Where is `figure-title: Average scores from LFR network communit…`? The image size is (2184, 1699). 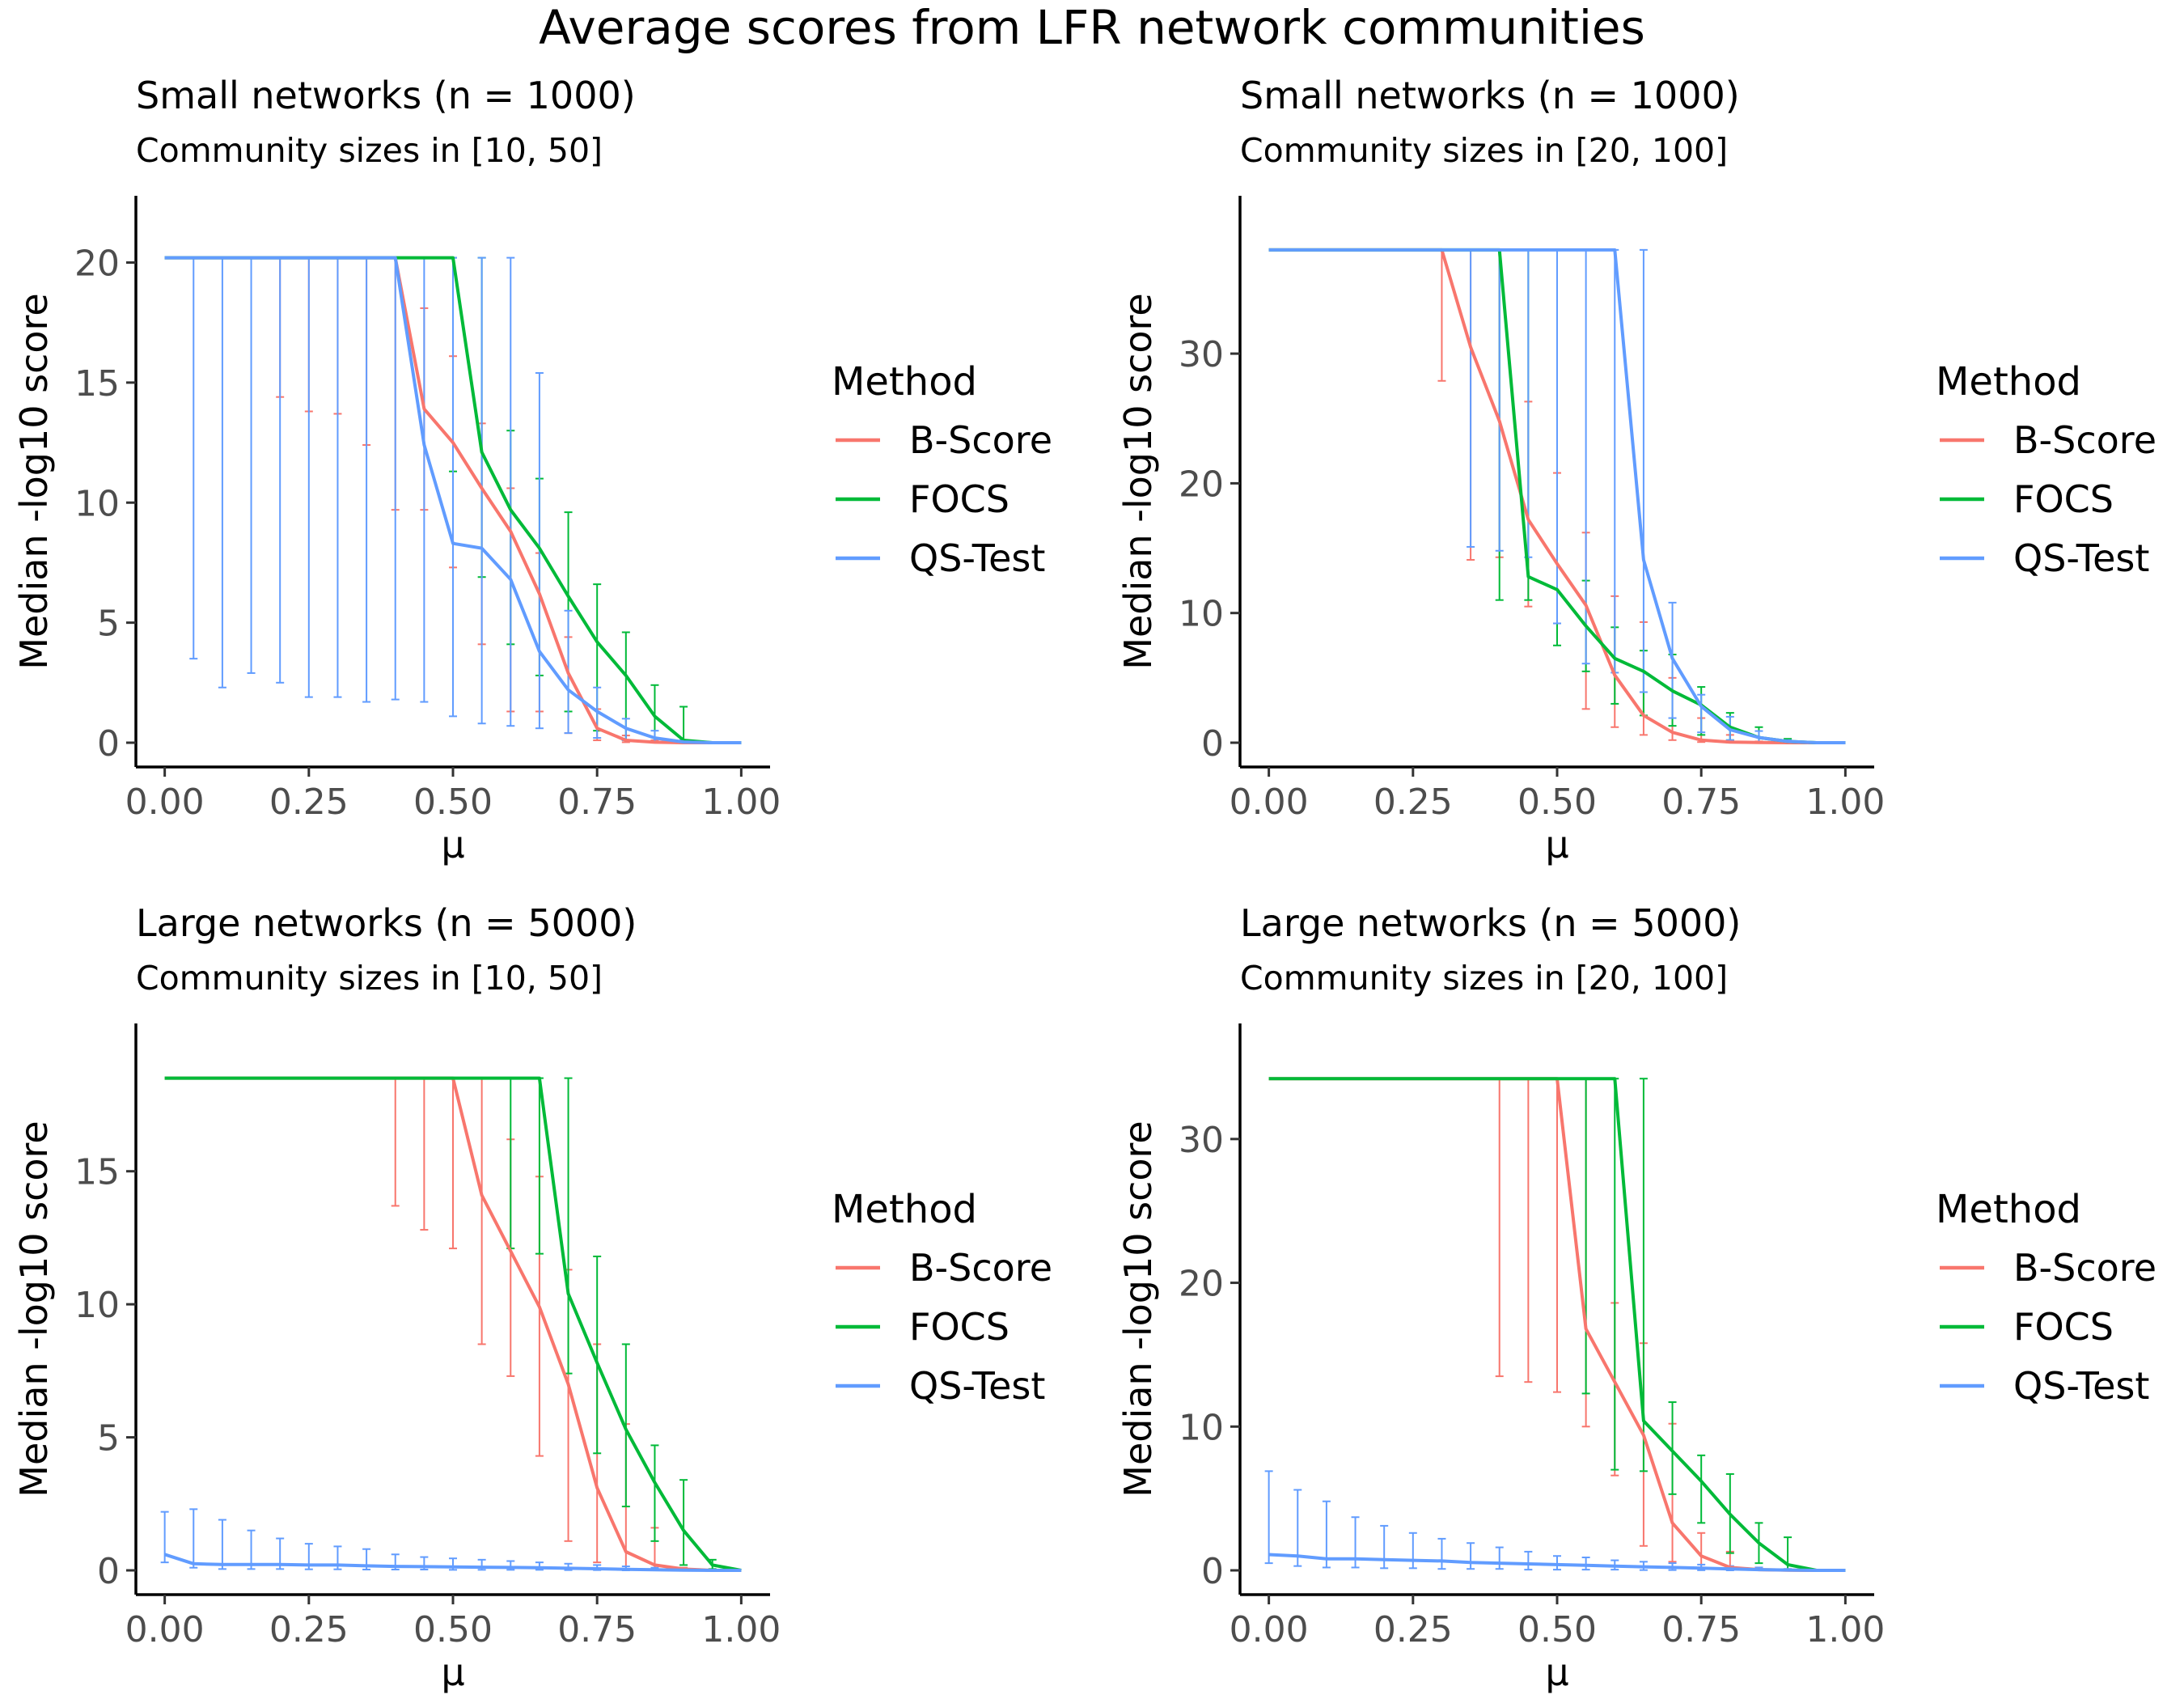 figure-title: Average scores from LFR network communit… is located at coordinates (1092, 28).